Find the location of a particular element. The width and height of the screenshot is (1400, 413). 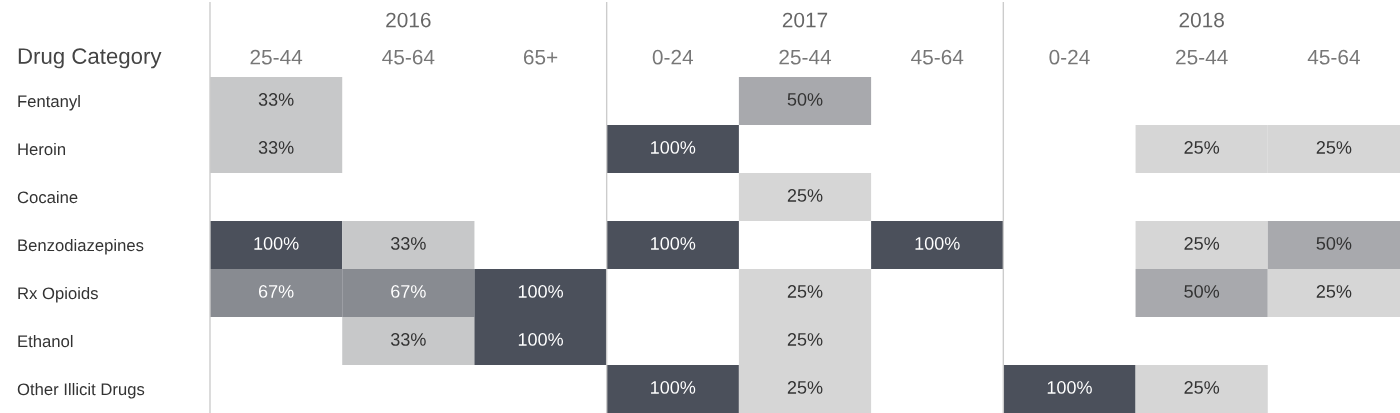

y-tick-label: Cocaine is located at coordinates (47, 197).